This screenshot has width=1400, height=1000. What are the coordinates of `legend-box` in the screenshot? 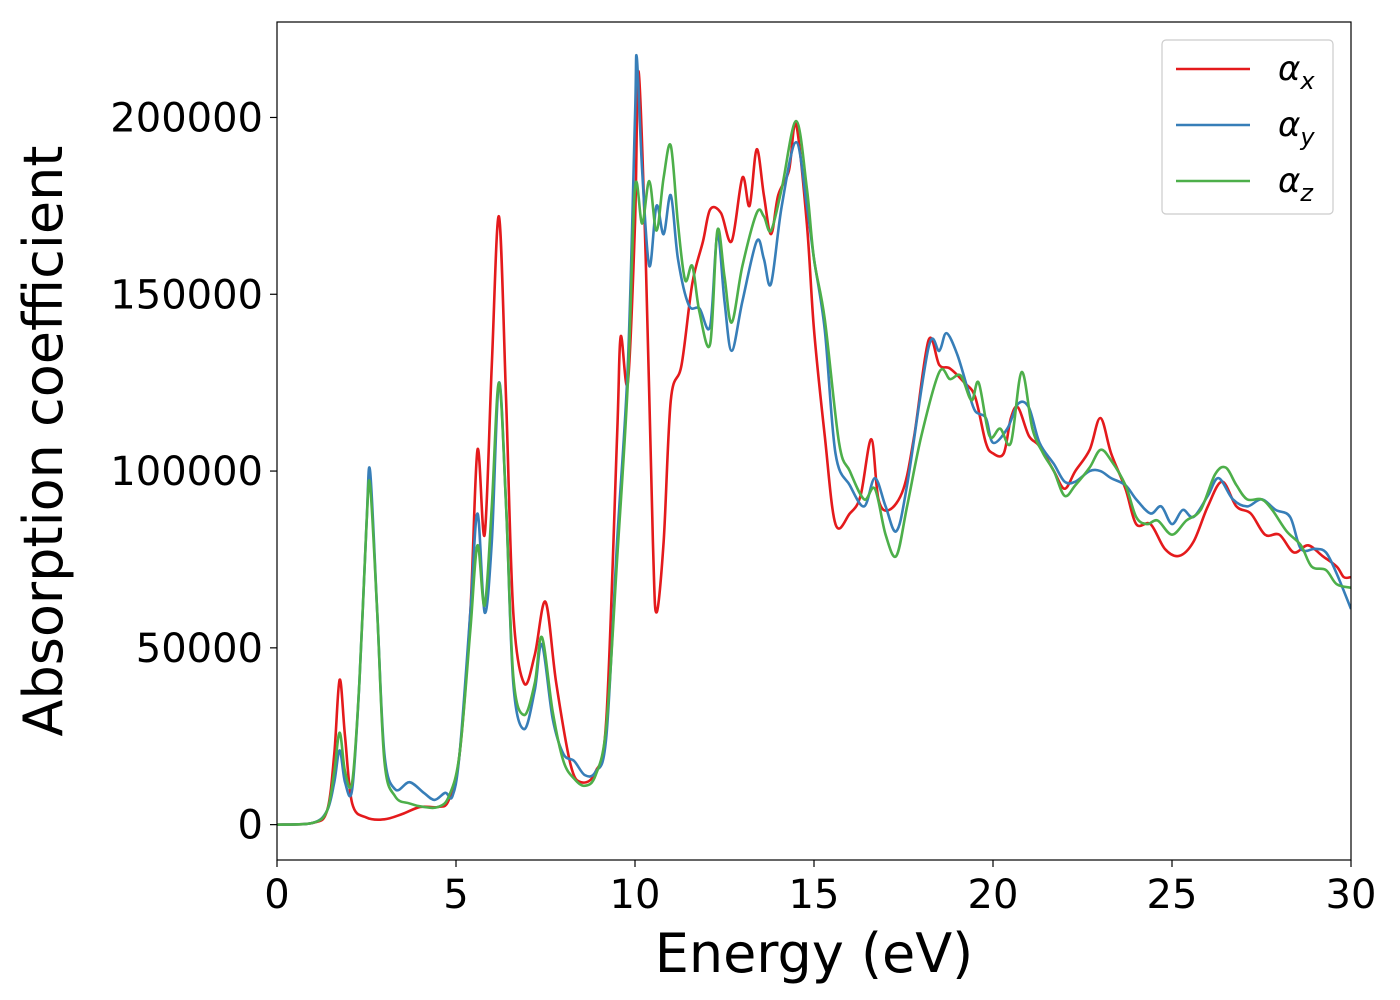 It's located at (1247, 127).